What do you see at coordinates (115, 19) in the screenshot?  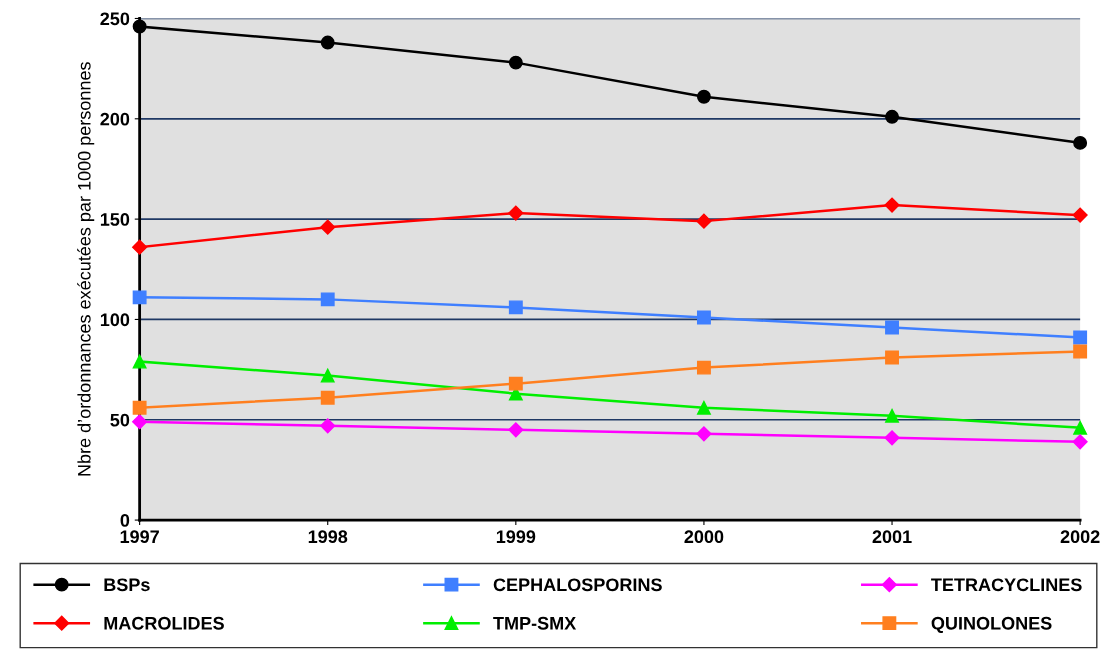 I see `y-tick-label: 250` at bounding box center [115, 19].